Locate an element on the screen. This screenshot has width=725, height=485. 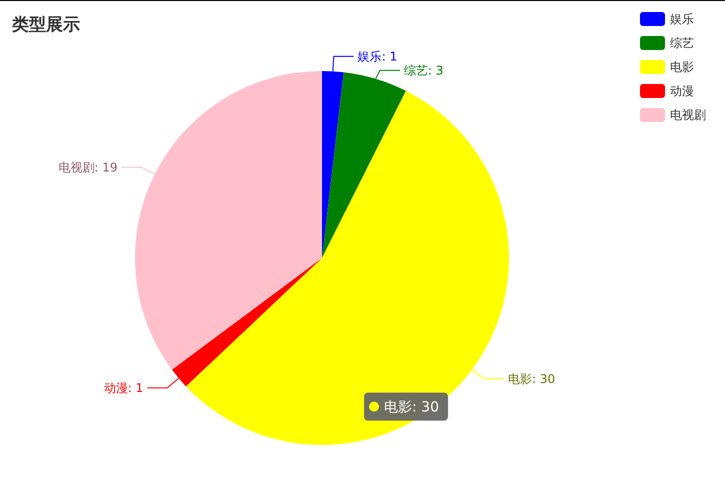
data-label: 电视剧: 19 is located at coordinates (88, 167).